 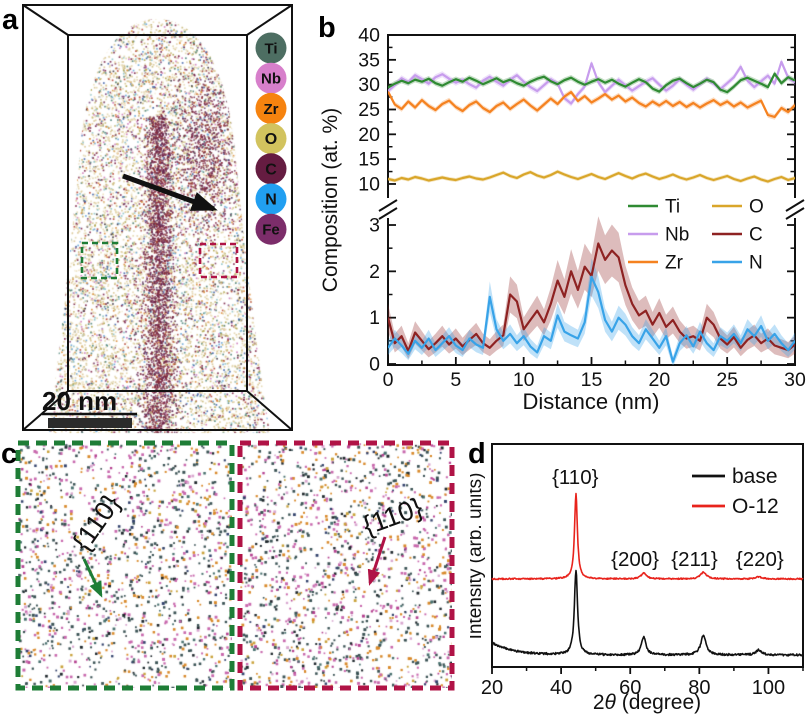 I want to click on element-badge-Ti, so click(x=271, y=48).